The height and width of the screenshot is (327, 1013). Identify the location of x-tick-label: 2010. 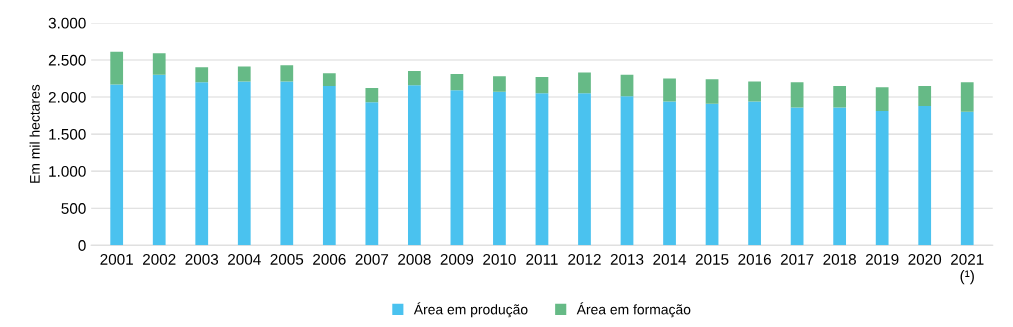
(499, 259).